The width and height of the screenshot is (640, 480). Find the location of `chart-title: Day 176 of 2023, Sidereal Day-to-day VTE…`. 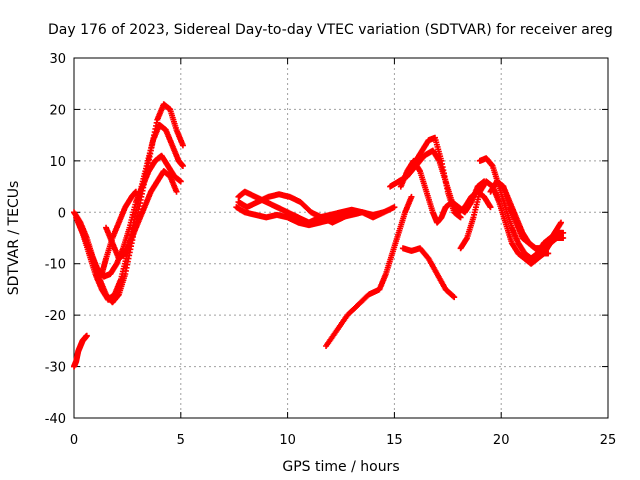

chart-title: Day 176 of 2023, Sidereal Day-to-day VTE… is located at coordinates (330, 30).